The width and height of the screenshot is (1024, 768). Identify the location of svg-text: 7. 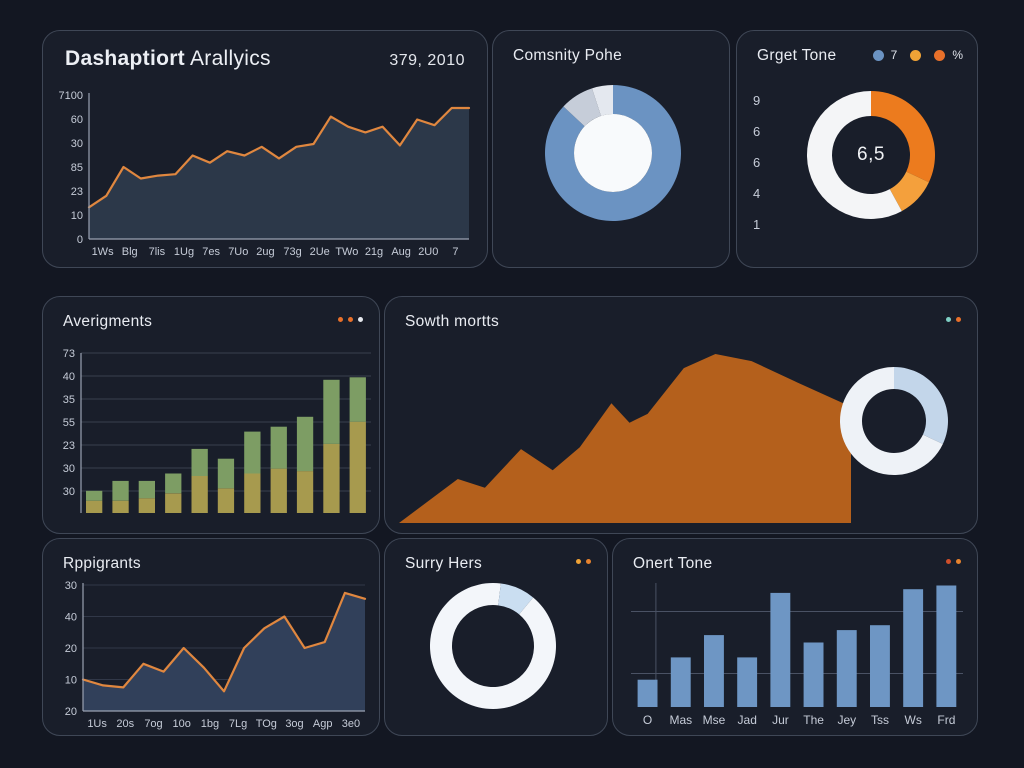
(455, 252).